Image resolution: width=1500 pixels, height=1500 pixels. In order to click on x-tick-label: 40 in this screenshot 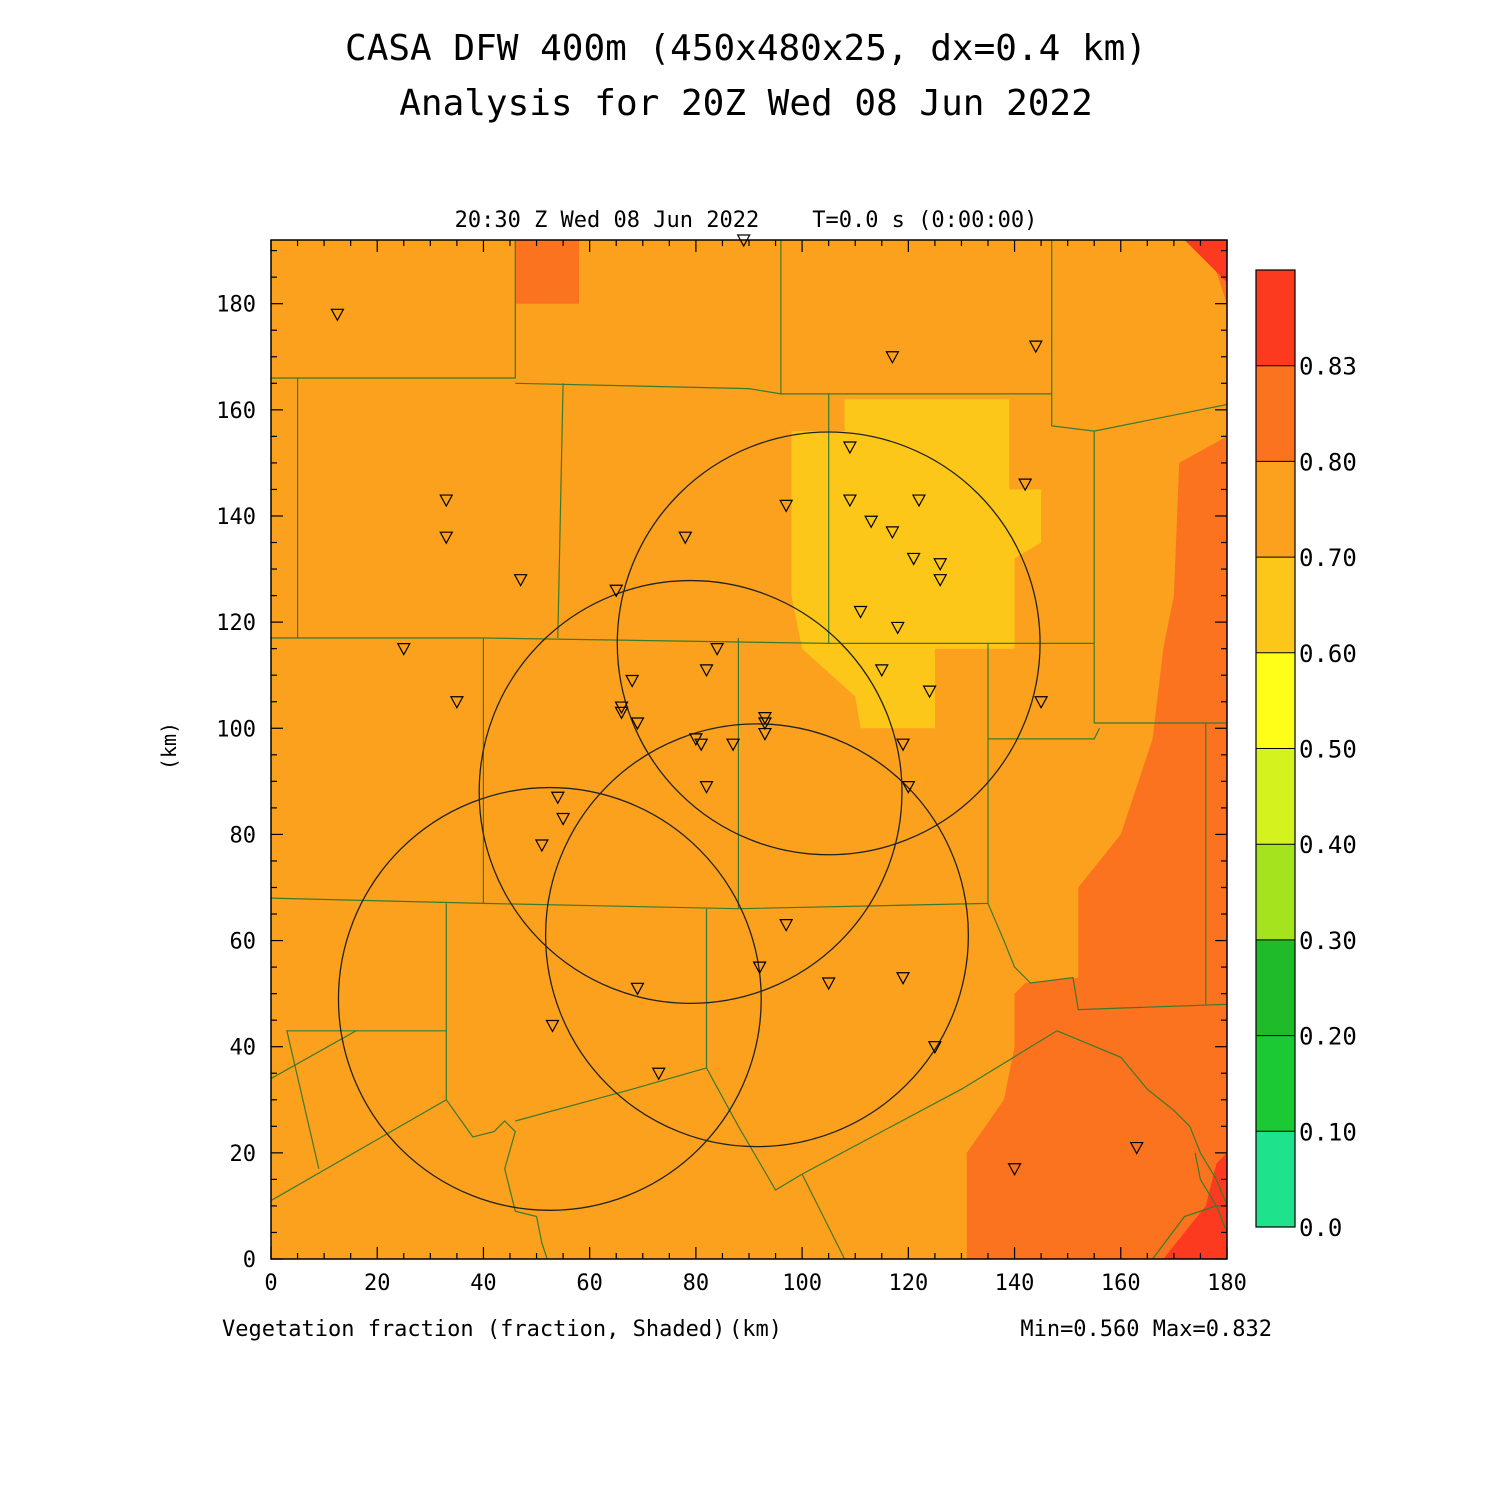, I will do `click(483, 1283)`.